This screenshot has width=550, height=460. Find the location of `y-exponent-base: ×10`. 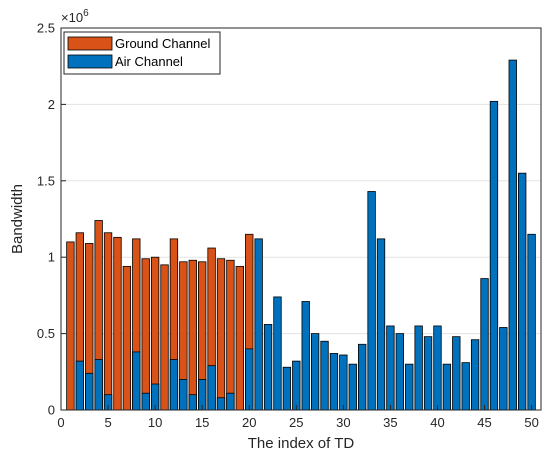

y-exponent-base: ×10 is located at coordinates (72, 17).